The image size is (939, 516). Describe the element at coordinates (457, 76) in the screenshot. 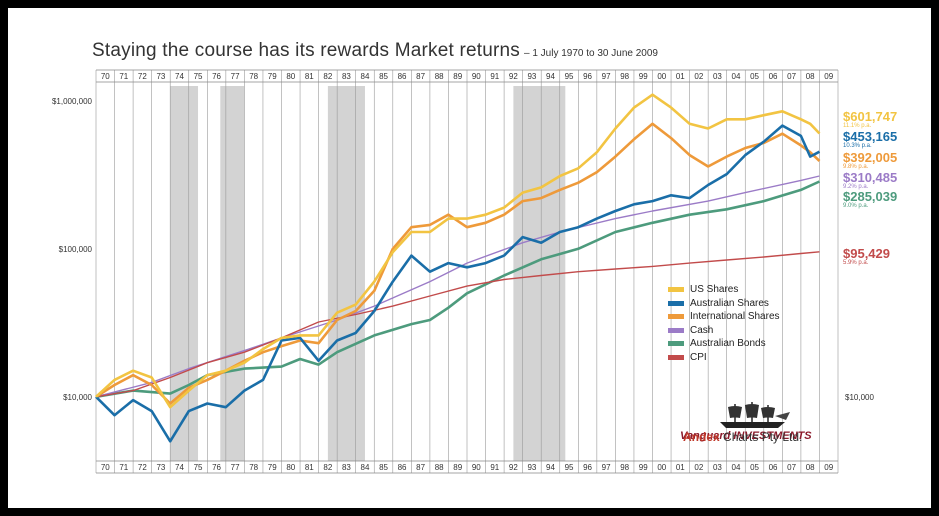

I see `x-tick-top: 89` at that location.